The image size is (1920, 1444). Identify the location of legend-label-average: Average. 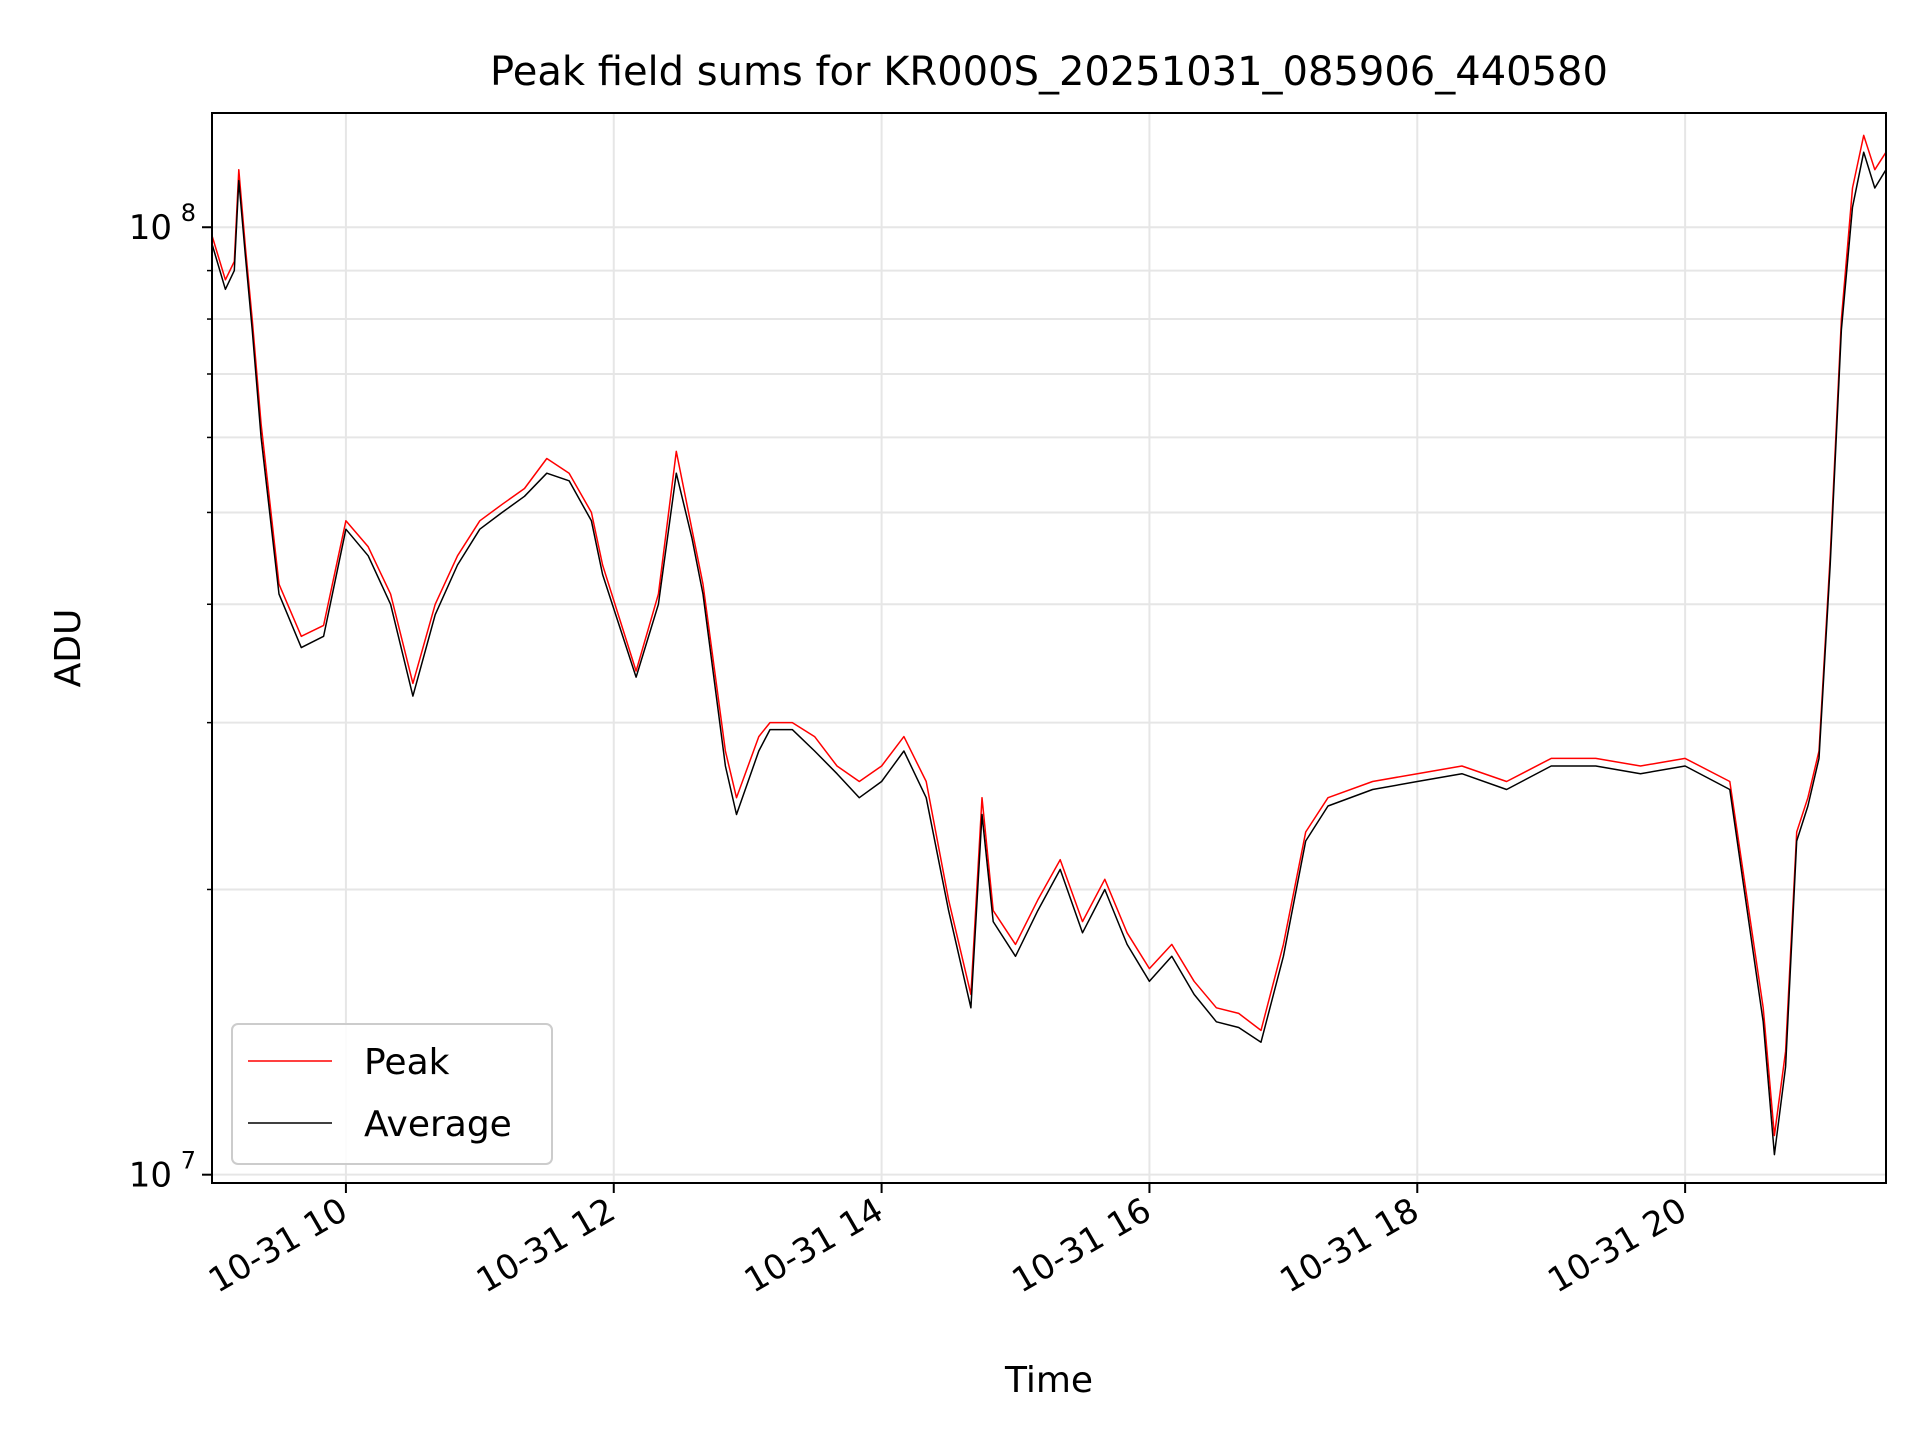
(438, 1124).